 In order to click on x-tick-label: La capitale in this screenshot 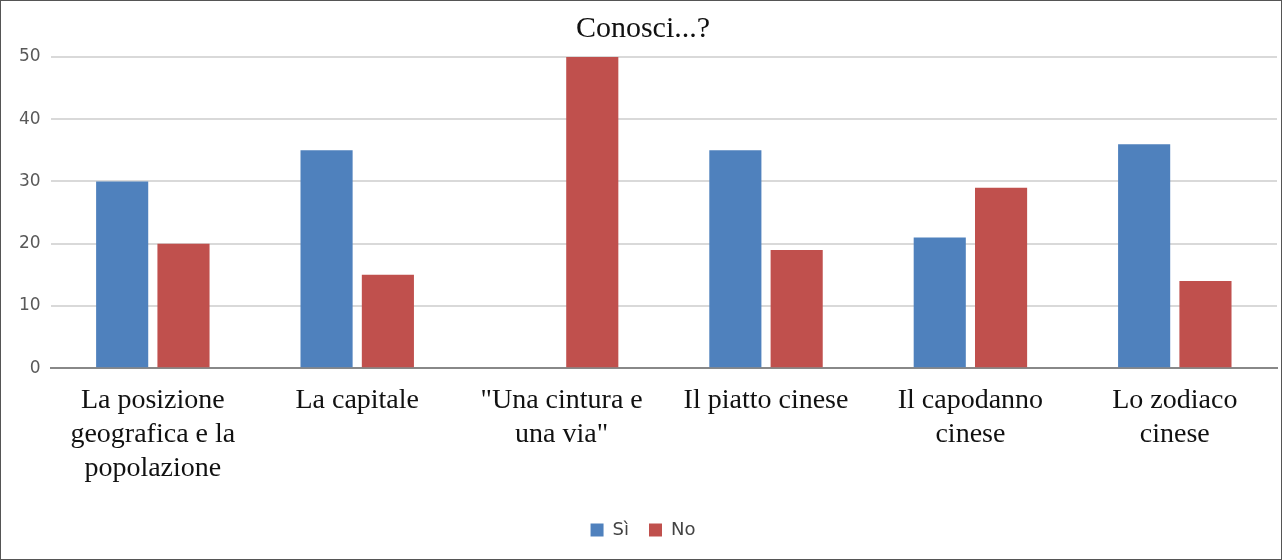, I will do `click(357, 399)`.